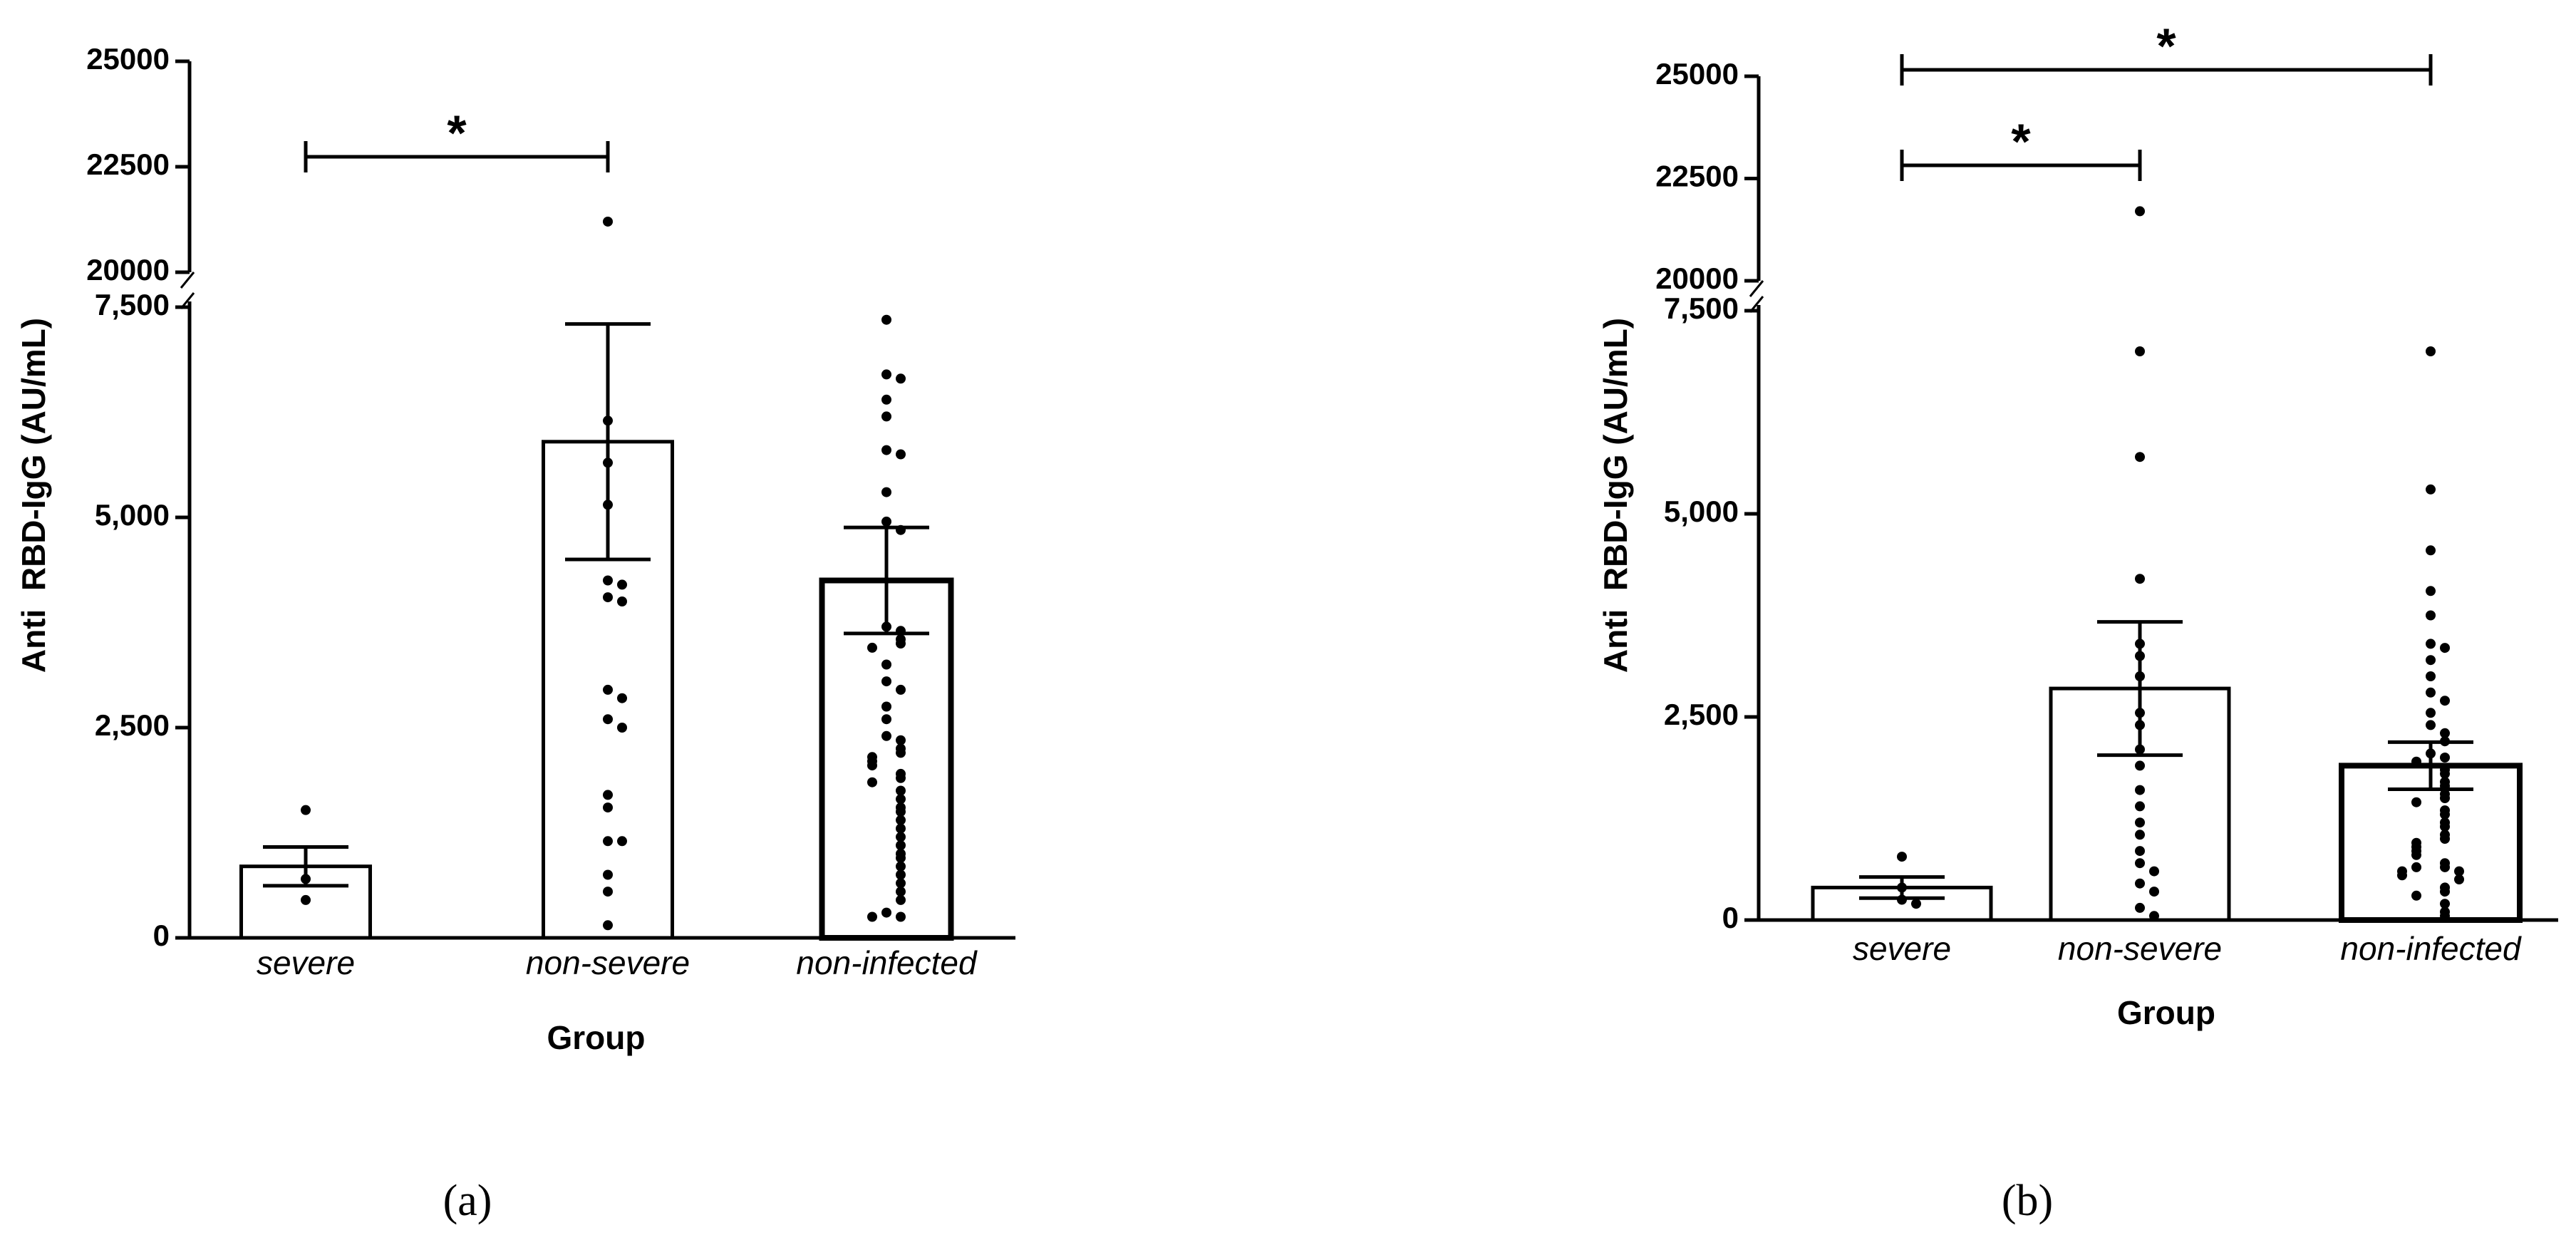 This screenshot has width=2576, height=1245. What do you see at coordinates (187, 280) in the screenshot?
I see `axis-break` at bounding box center [187, 280].